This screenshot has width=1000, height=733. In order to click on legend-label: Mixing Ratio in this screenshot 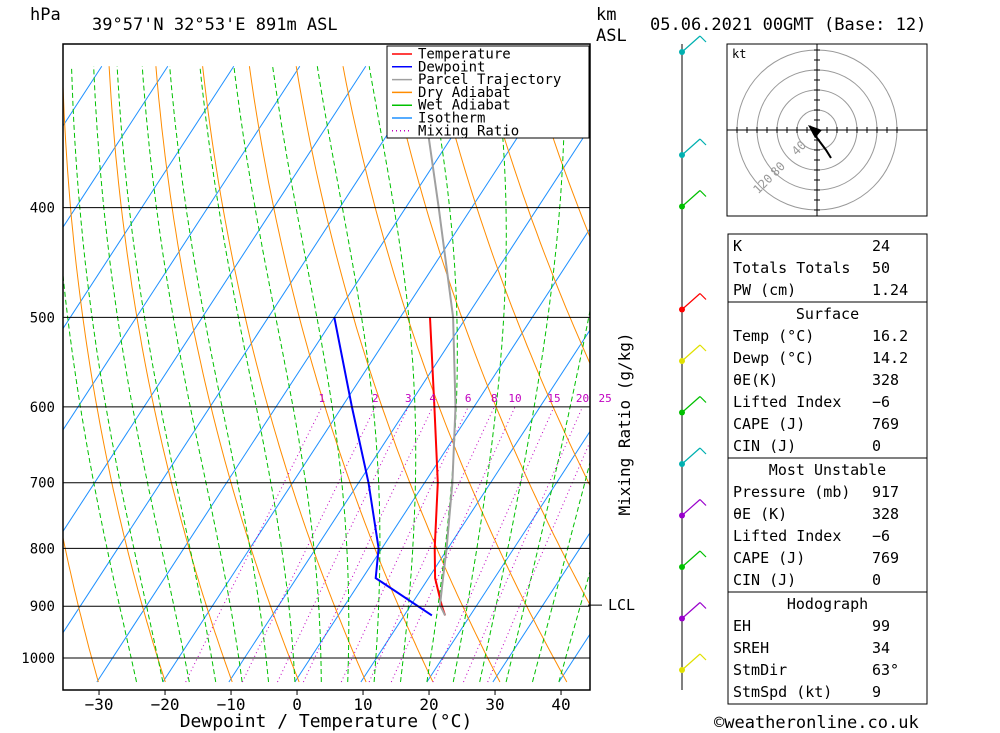, I will do `click(468, 131)`.